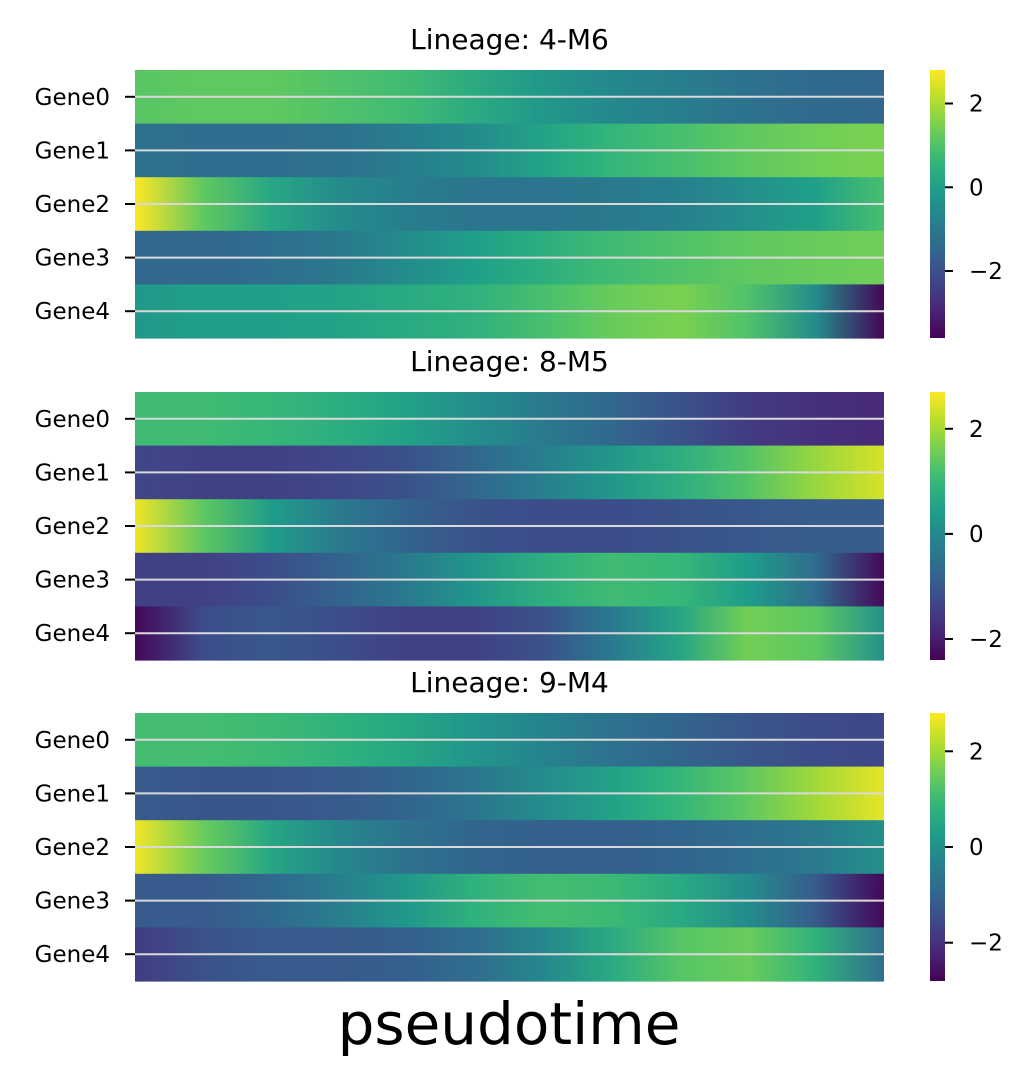 The height and width of the screenshot is (1083, 1030). What do you see at coordinates (509, 361) in the screenshot?
I see `panel-title: Lineage: 8-M5` at bounding box center [509, 361].